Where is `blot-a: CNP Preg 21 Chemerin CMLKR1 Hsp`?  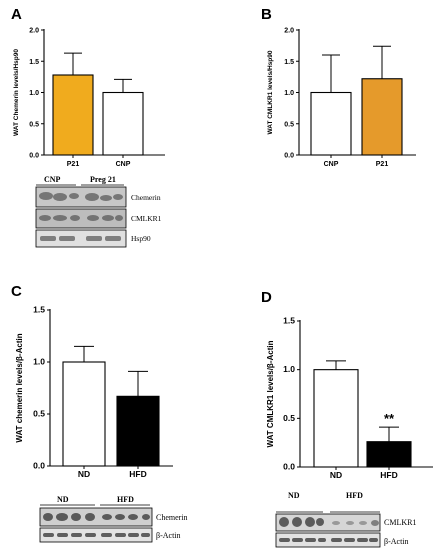
blot-a: CNP Preg 21 Chemerin CMLKR1 Hsp is located at coordinates (98, 211).